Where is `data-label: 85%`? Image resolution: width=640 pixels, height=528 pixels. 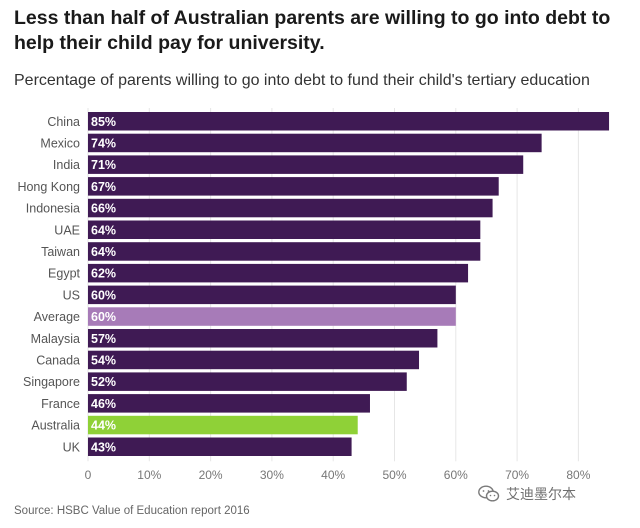
data-label: 85% is located at coordinates (103, 122).